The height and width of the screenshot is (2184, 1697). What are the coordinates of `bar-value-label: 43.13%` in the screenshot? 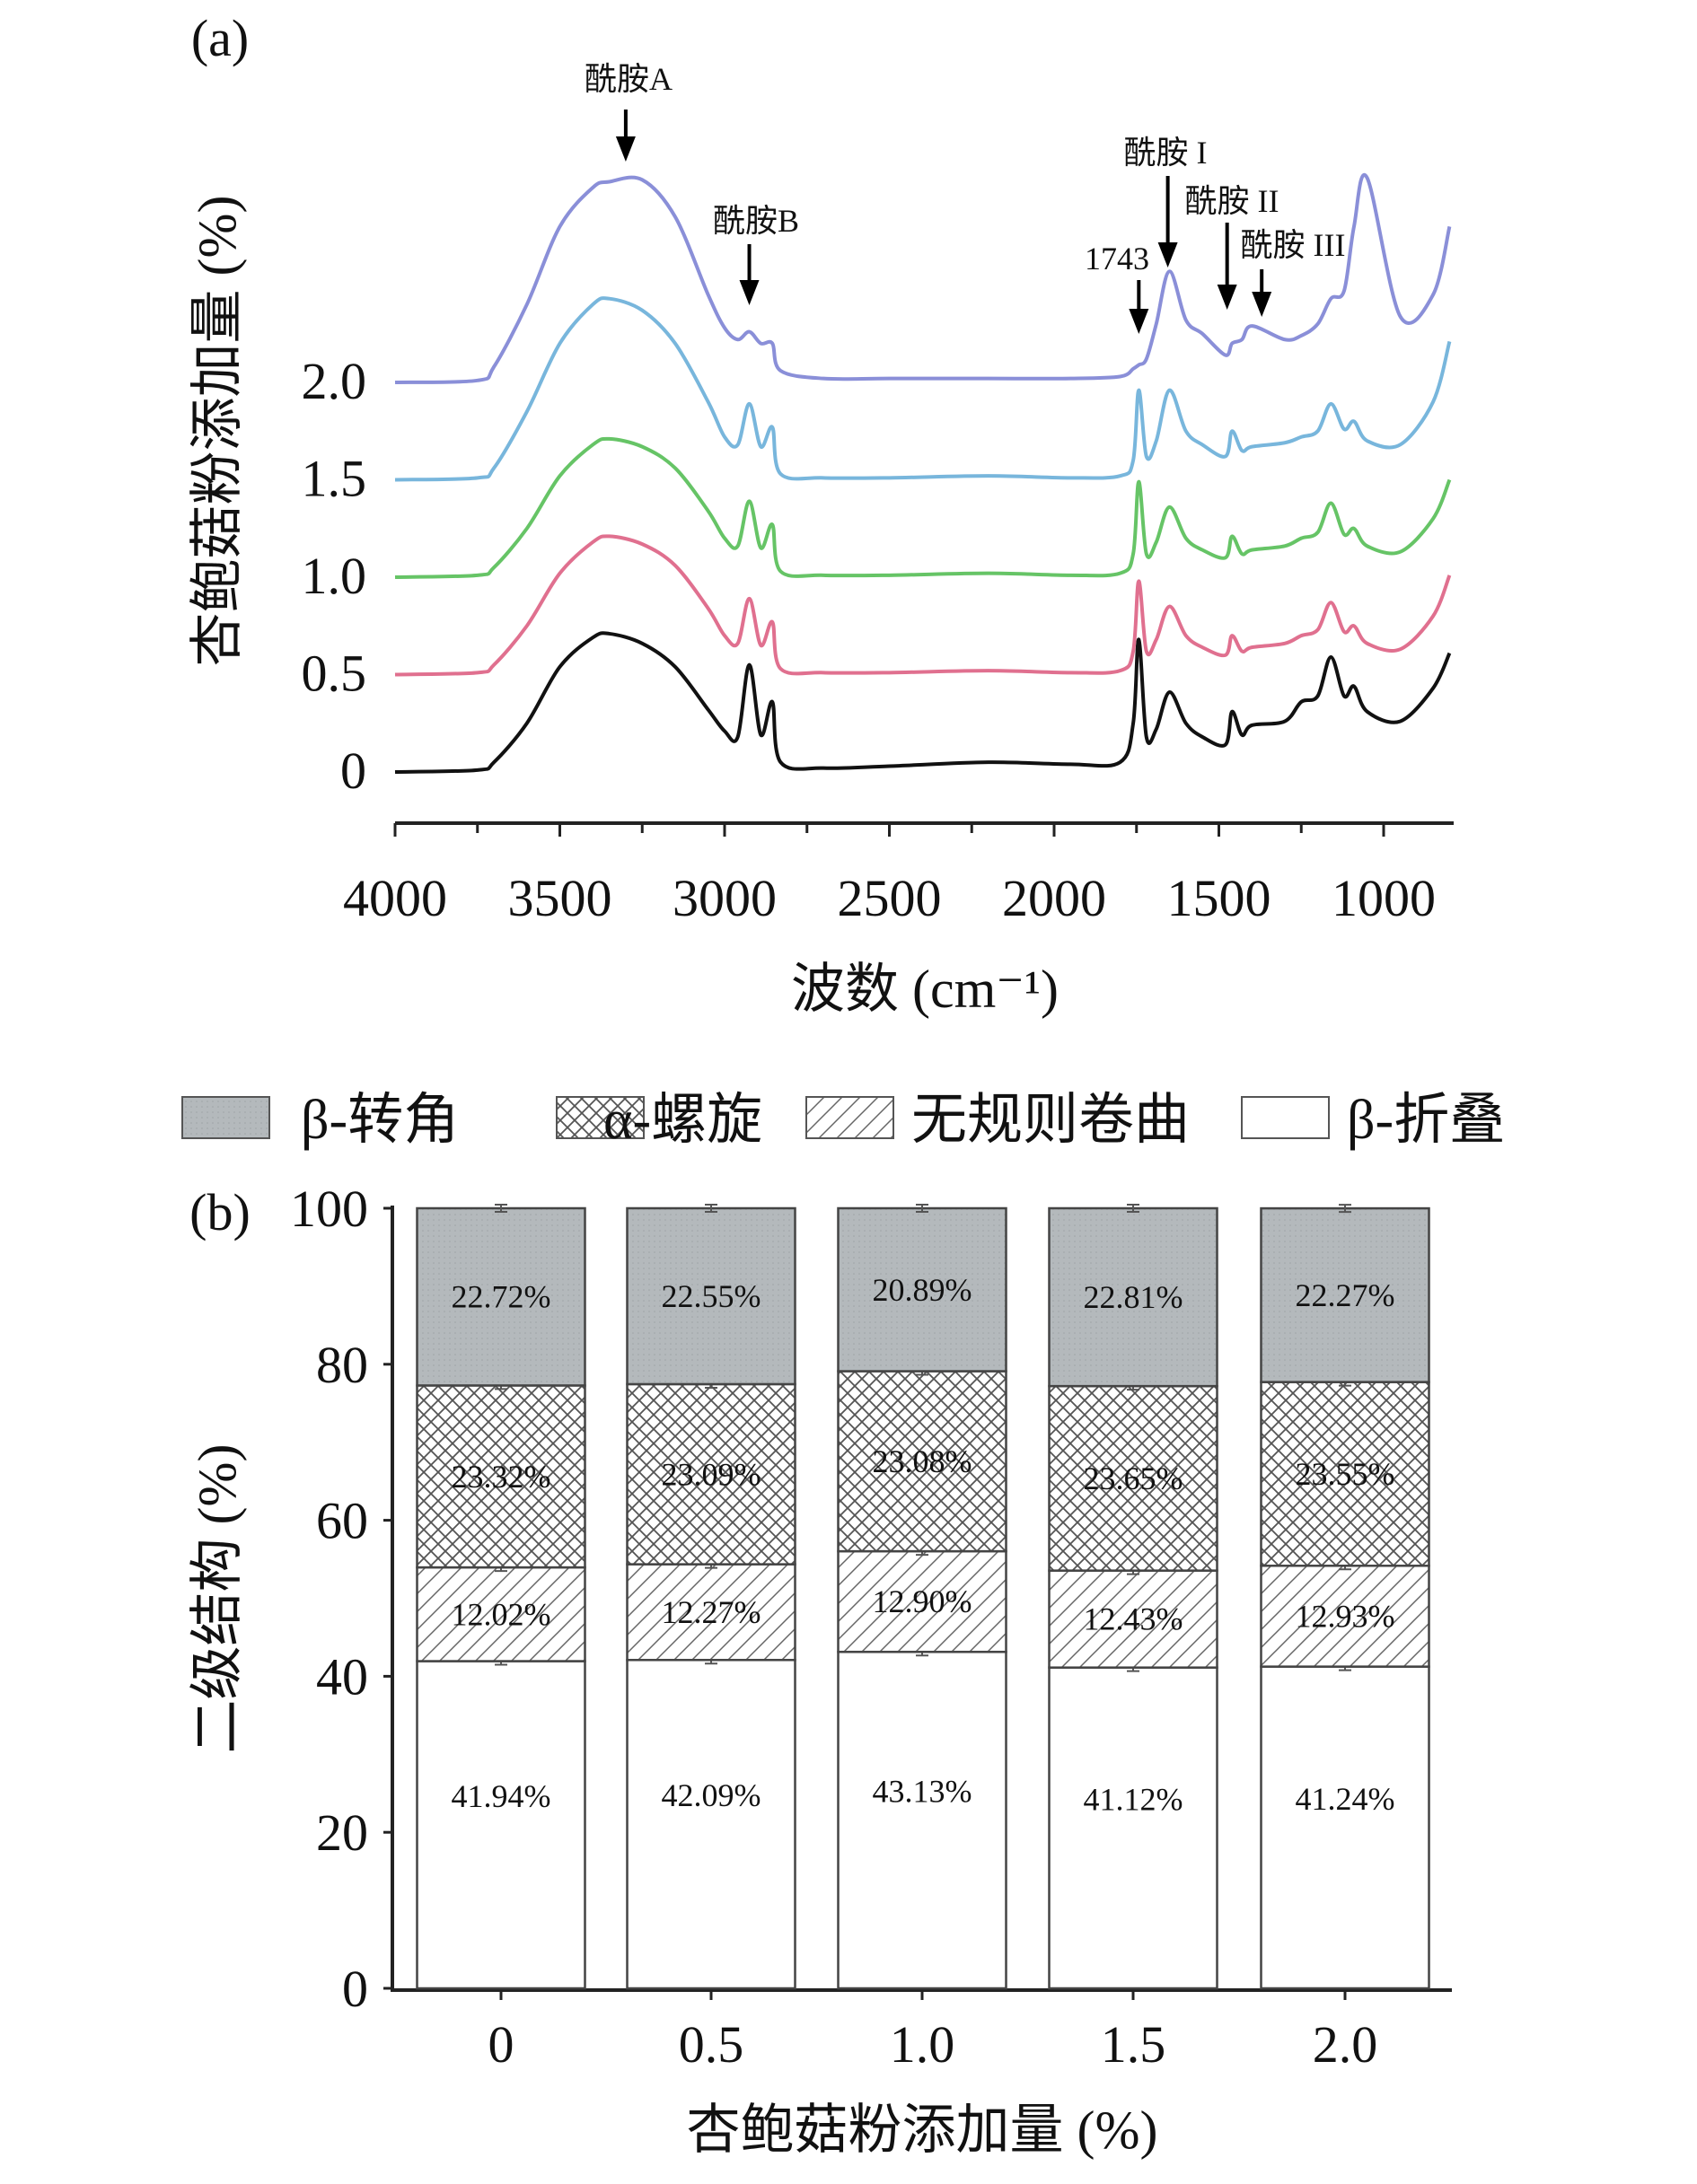 It's located at (922, 1792).